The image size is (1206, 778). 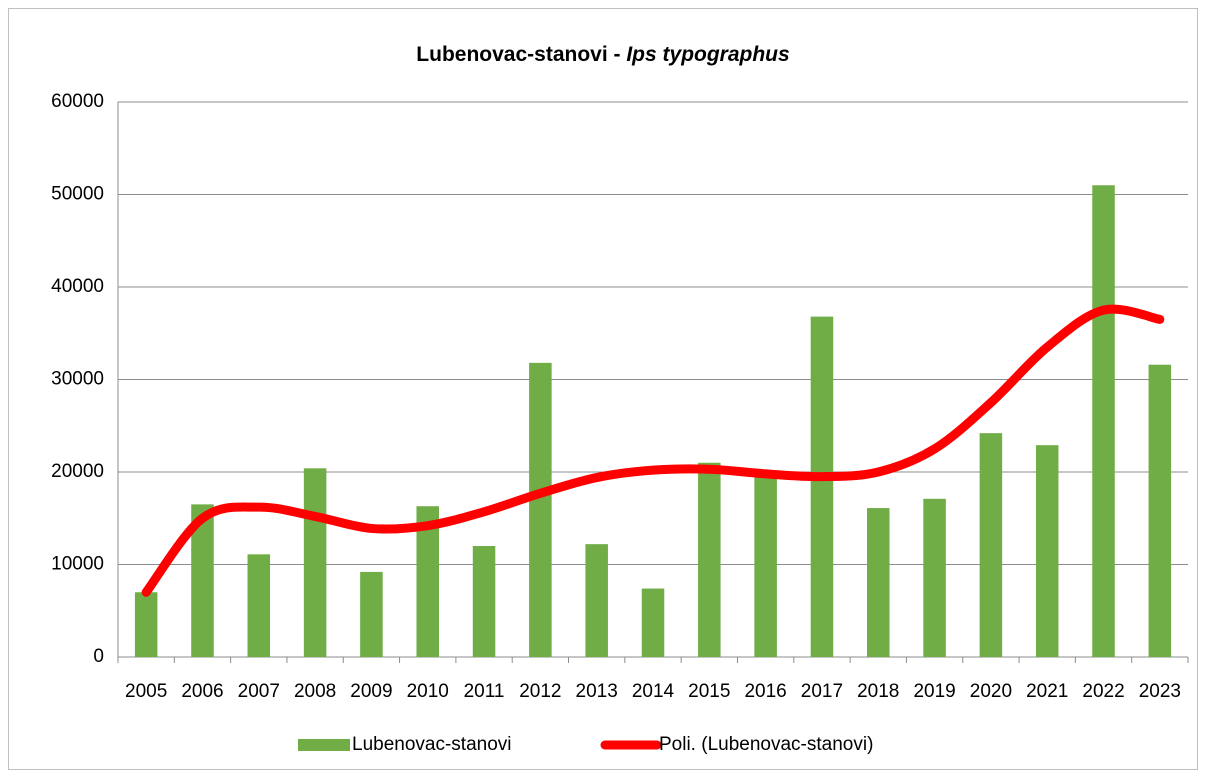 I want to click on x-tick-label: 2014, so click(x=653, y=691).